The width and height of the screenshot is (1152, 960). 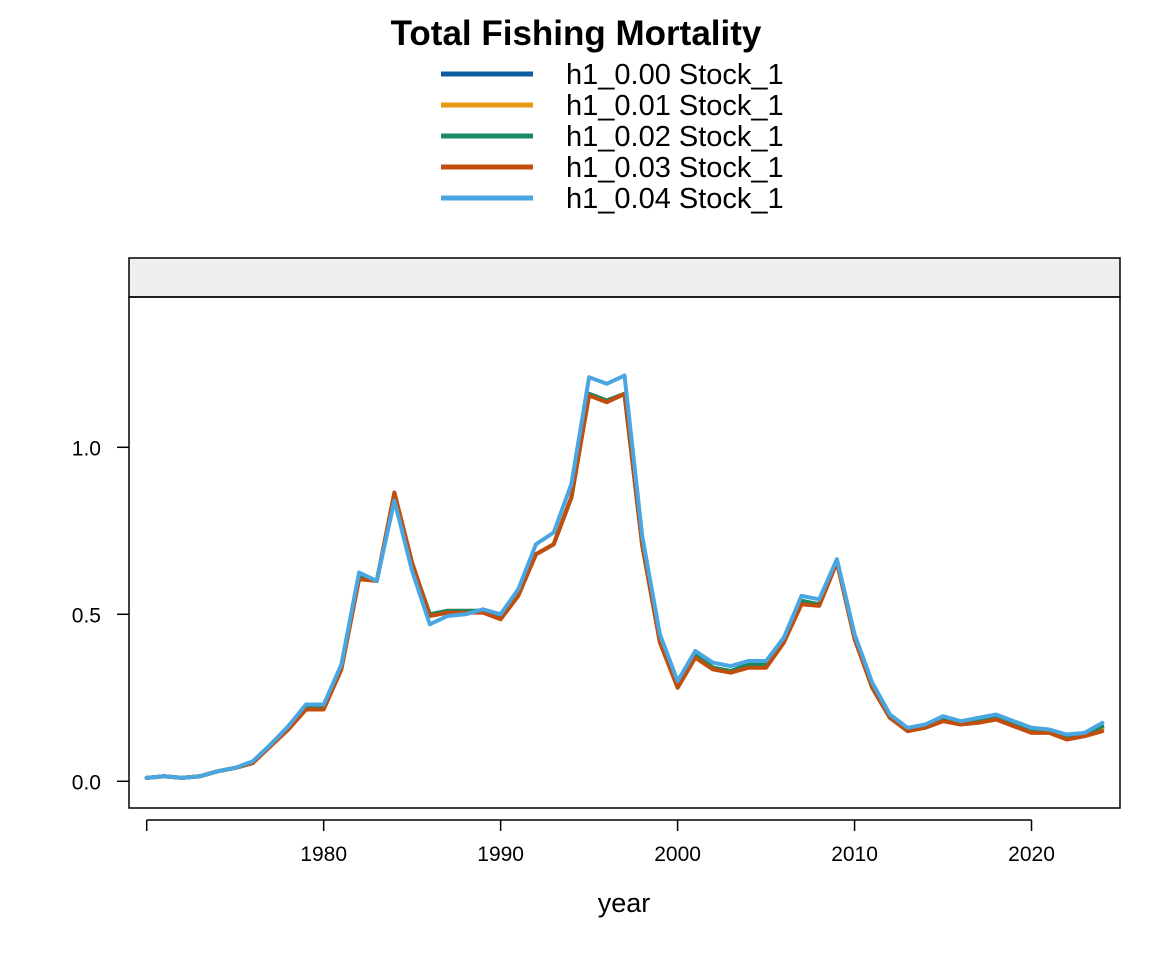 I want to click on y-tick-label: 0.5, so click(x=86, y=615).